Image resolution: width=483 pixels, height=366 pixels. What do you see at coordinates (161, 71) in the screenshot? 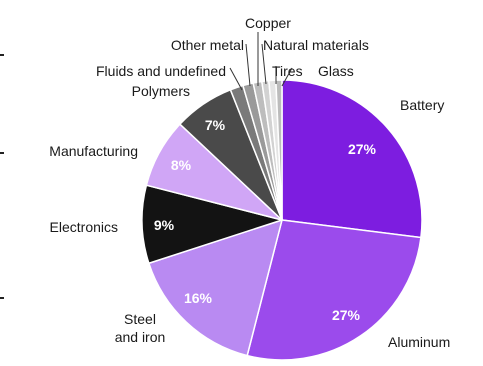
I see `slice-category-label: Fluids and undefined` at bounding box center [161, 71].